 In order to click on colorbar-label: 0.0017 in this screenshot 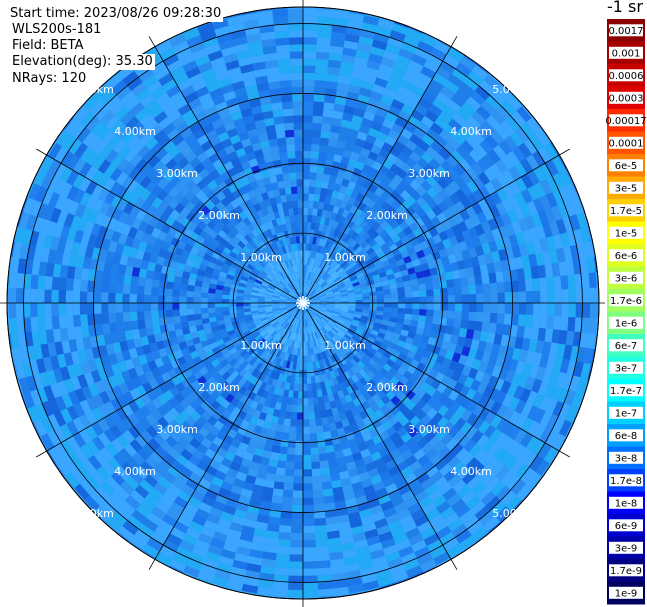, I will do `click(626, 31)`.